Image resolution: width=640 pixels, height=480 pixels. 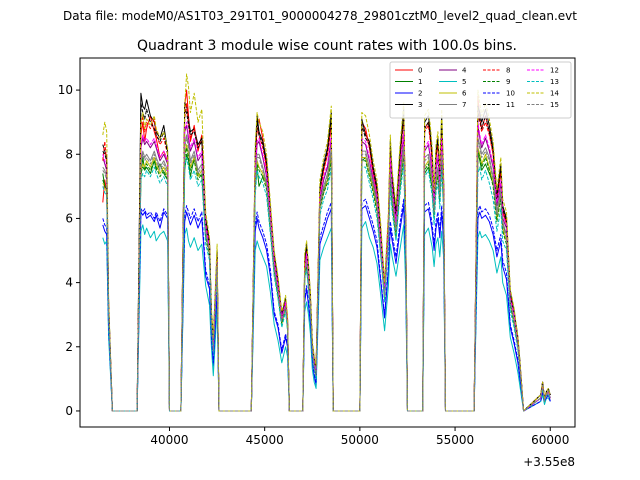 I want to click on x-tick-label: 50000, so click(x=360, y=440).